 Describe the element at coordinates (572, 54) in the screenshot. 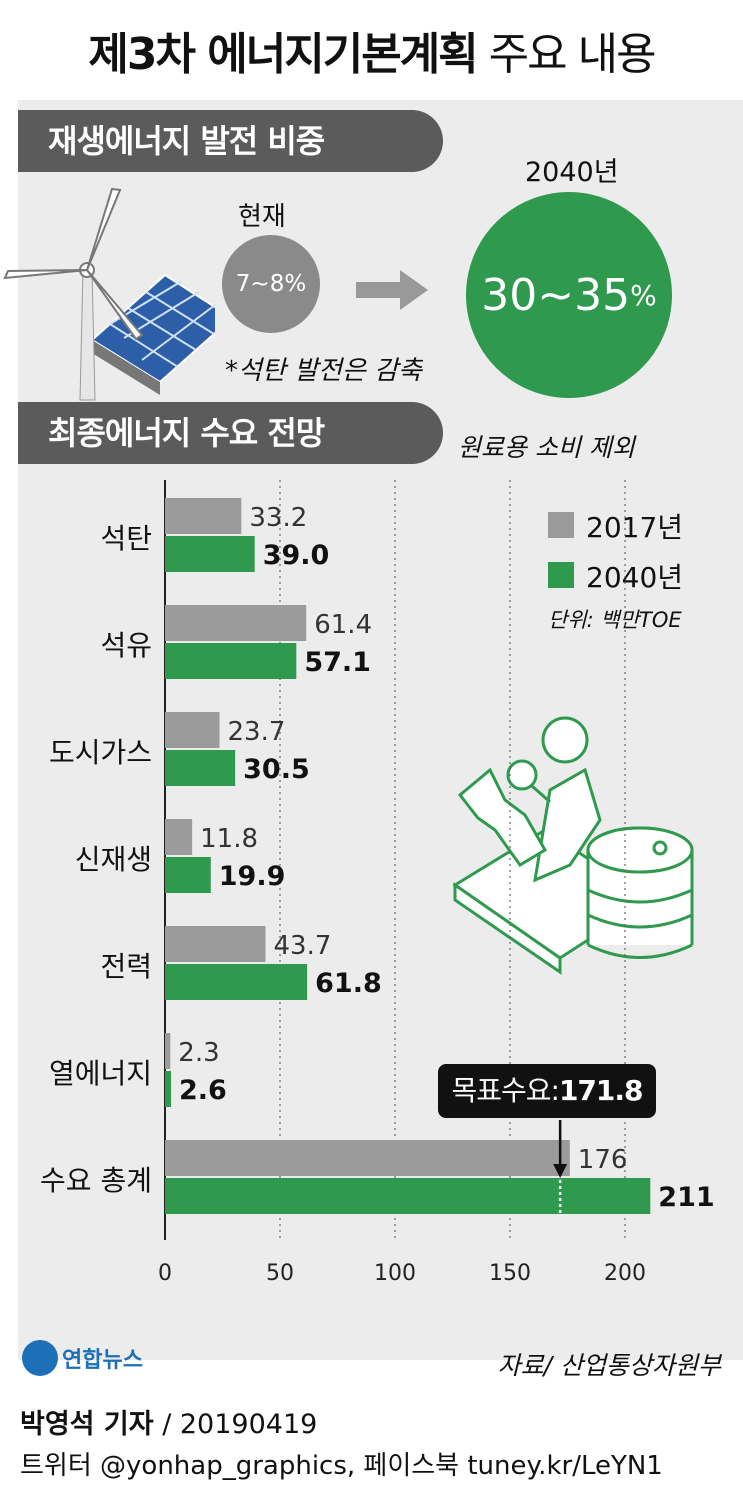

I see `title-sub: 주요 내용` at that location.